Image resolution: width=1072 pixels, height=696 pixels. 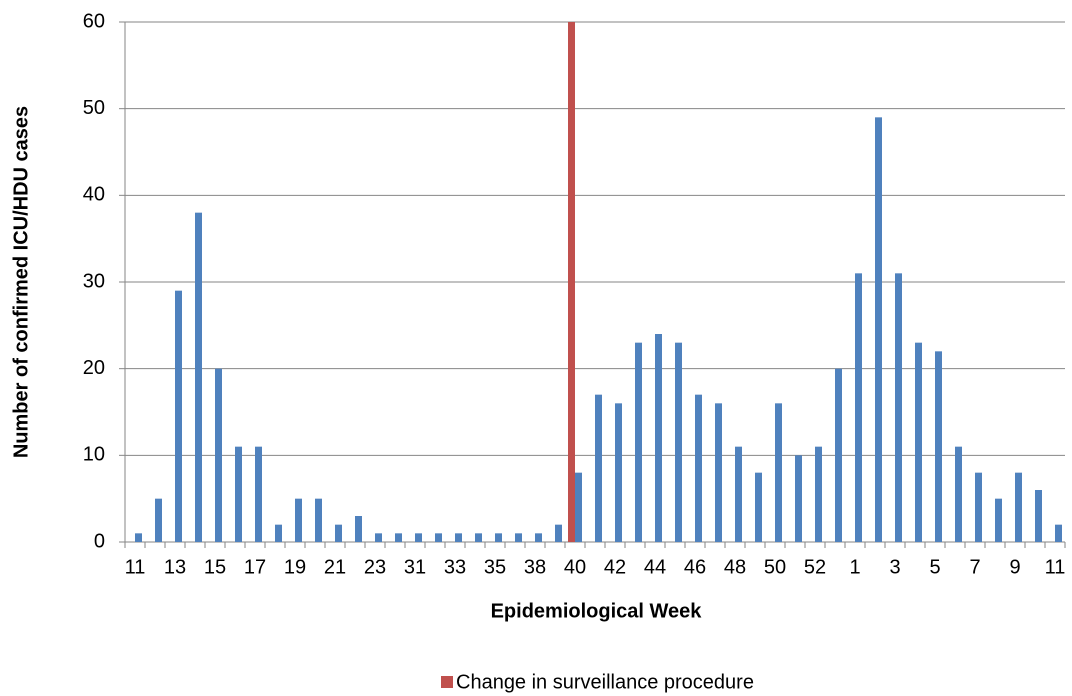 What do you see at coordinates (415, 567) in the screenshot?
I see `x-tick-label: 31` at bounding box center [415, 567].